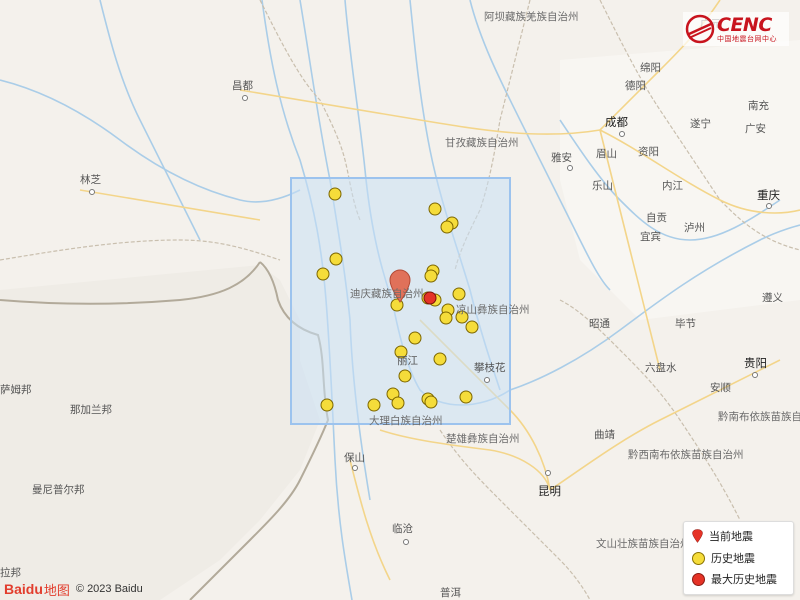  Describe the element at coordinates (23, 589) in the screenshot. I see `baidu-logo: Baidu` at that location.